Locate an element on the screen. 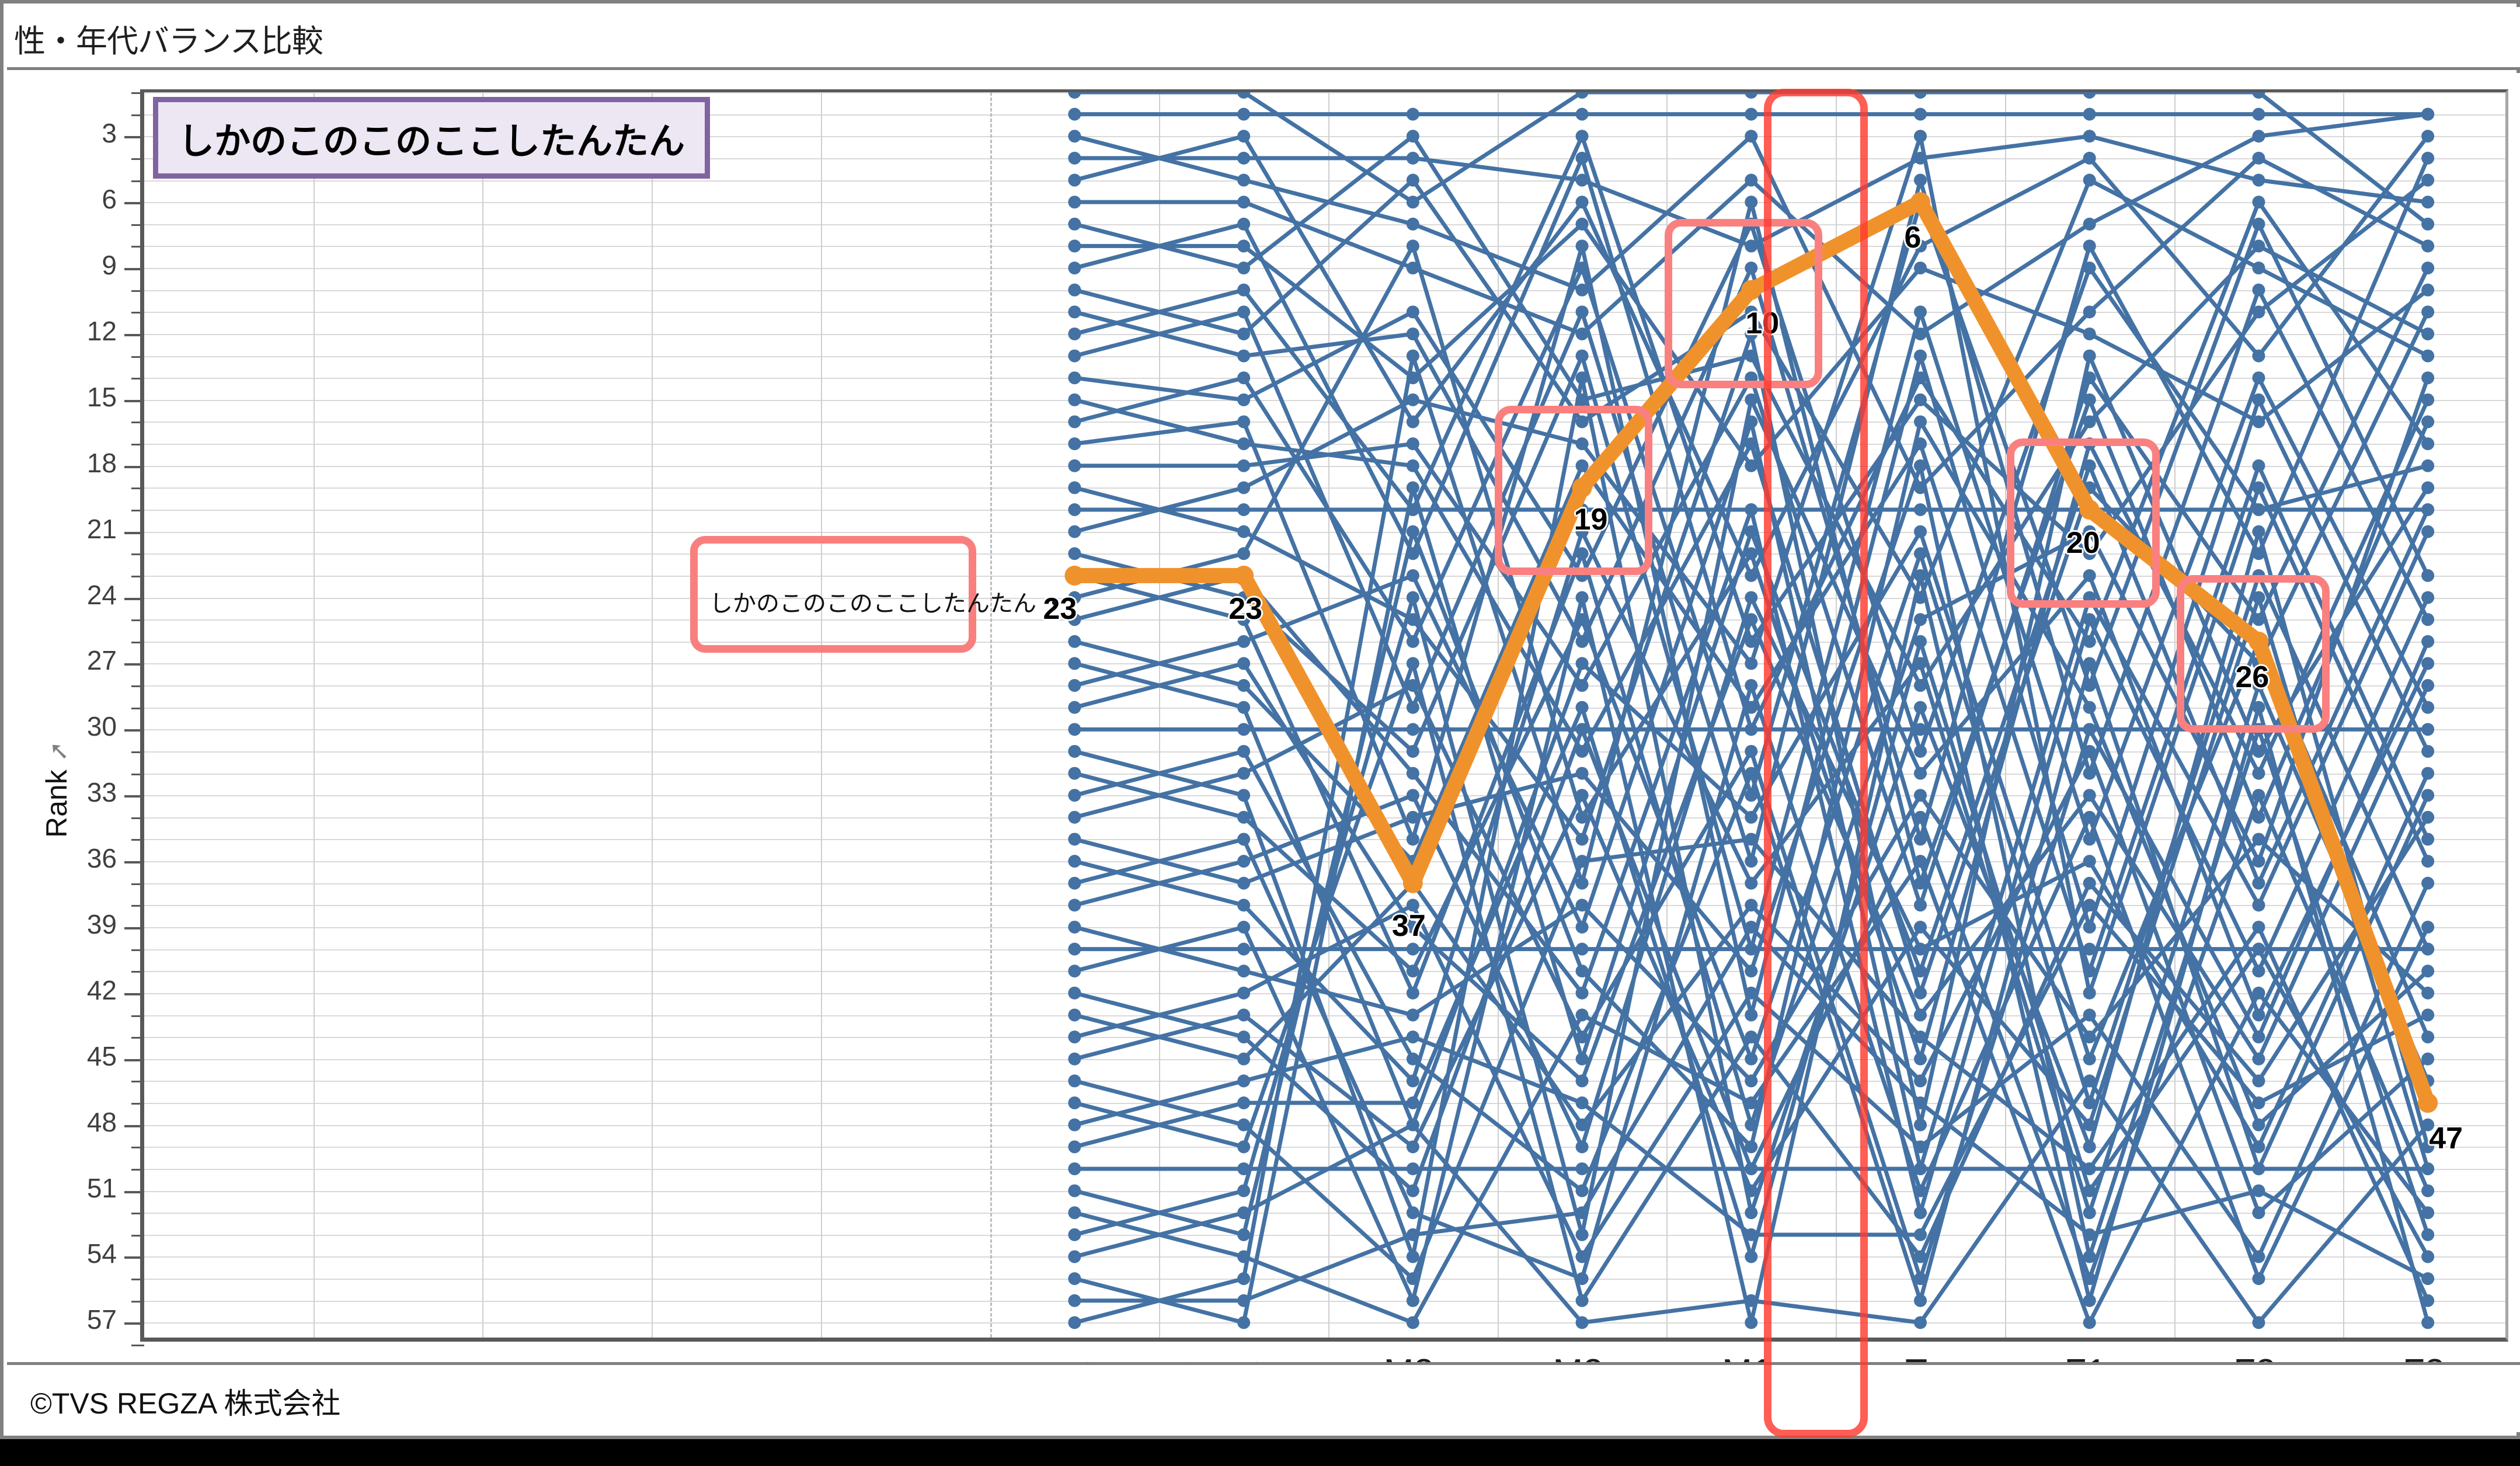 The image size is (2520, 1466). y-axis-arrow-icon: ➚ is located at coordinates (58, 751).